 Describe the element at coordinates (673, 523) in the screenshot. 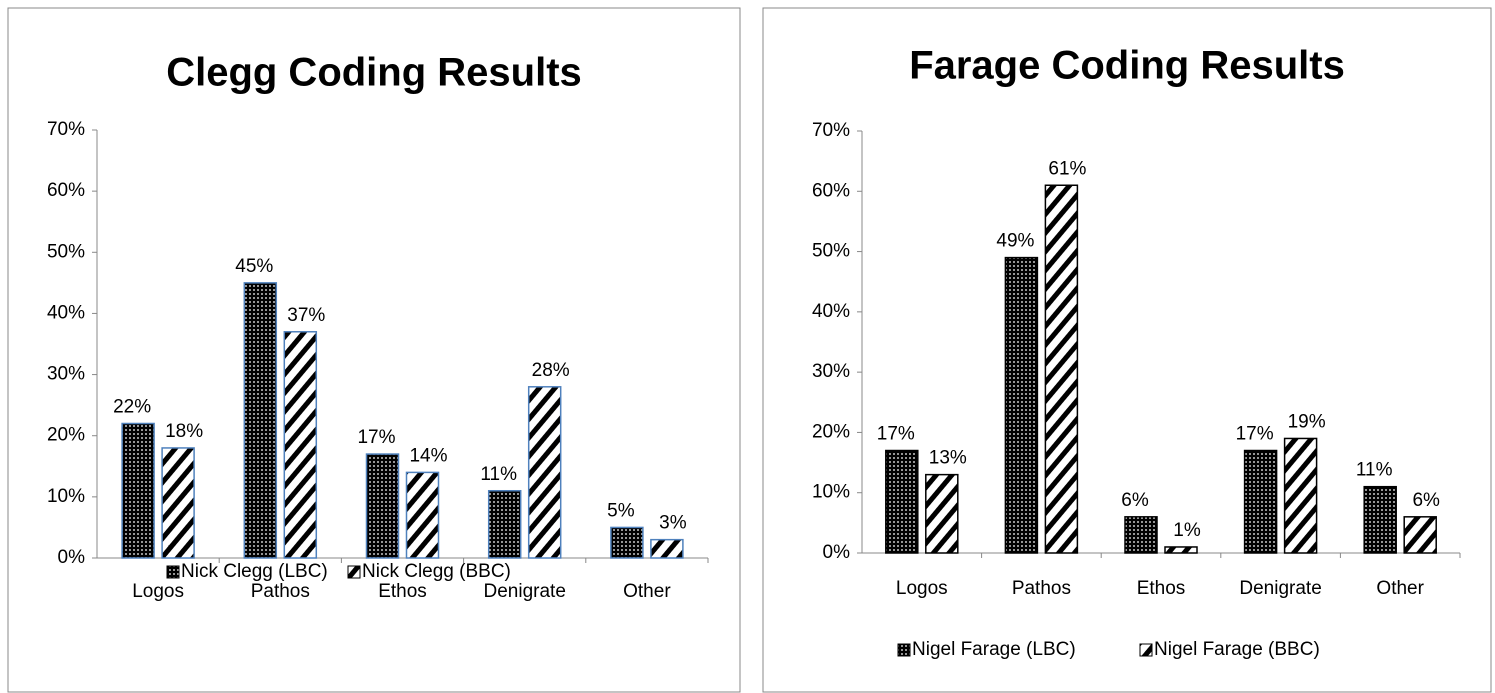

I see `data-label: 3%` at that location.